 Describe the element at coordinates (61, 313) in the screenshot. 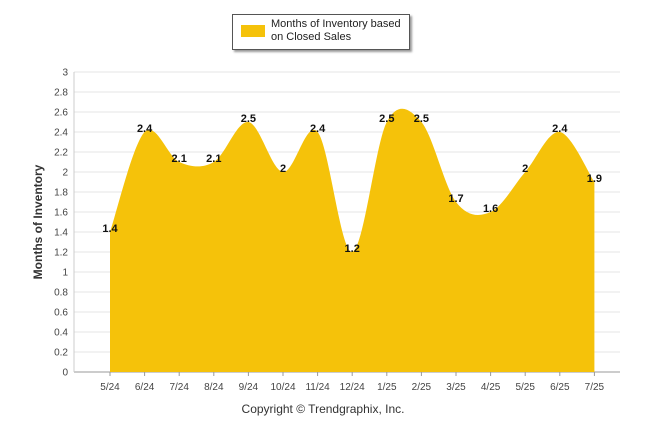

I see `y-tick-label: 0.6` at that location.